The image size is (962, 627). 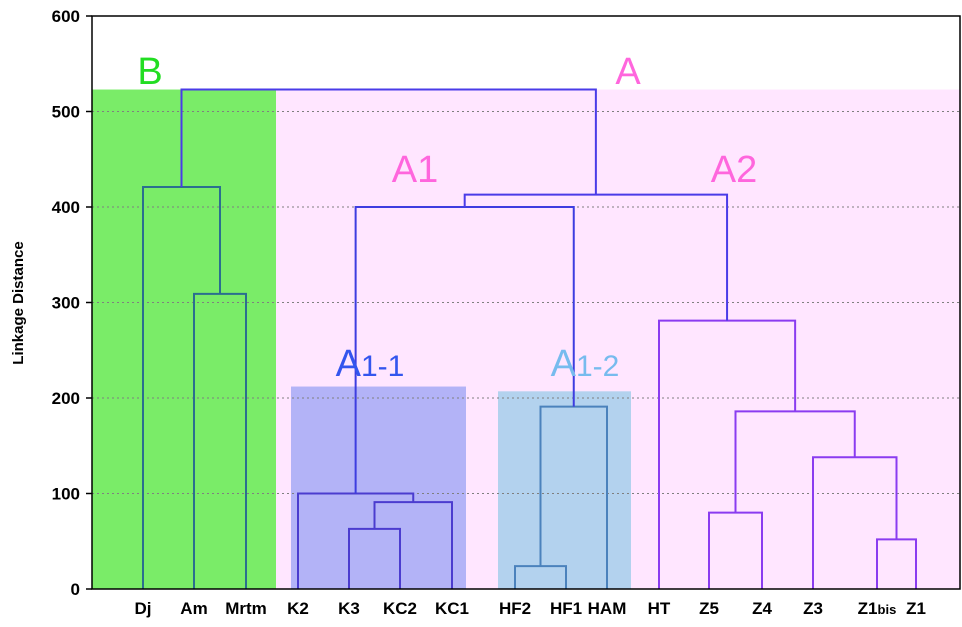 What do you see at coordinates (566, 608) in the screenshot?
I see `leaf-label-hf1: HF1` at bounding box center [566, 608].